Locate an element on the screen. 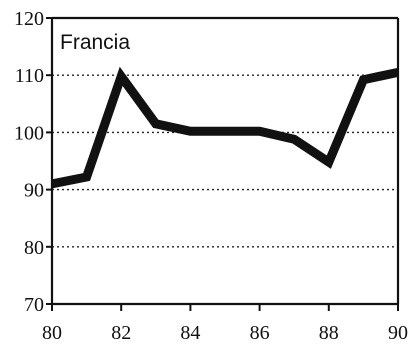 The image size is (409, 344). x-tick-label-82: 82 is located at coordinates (121, 333).